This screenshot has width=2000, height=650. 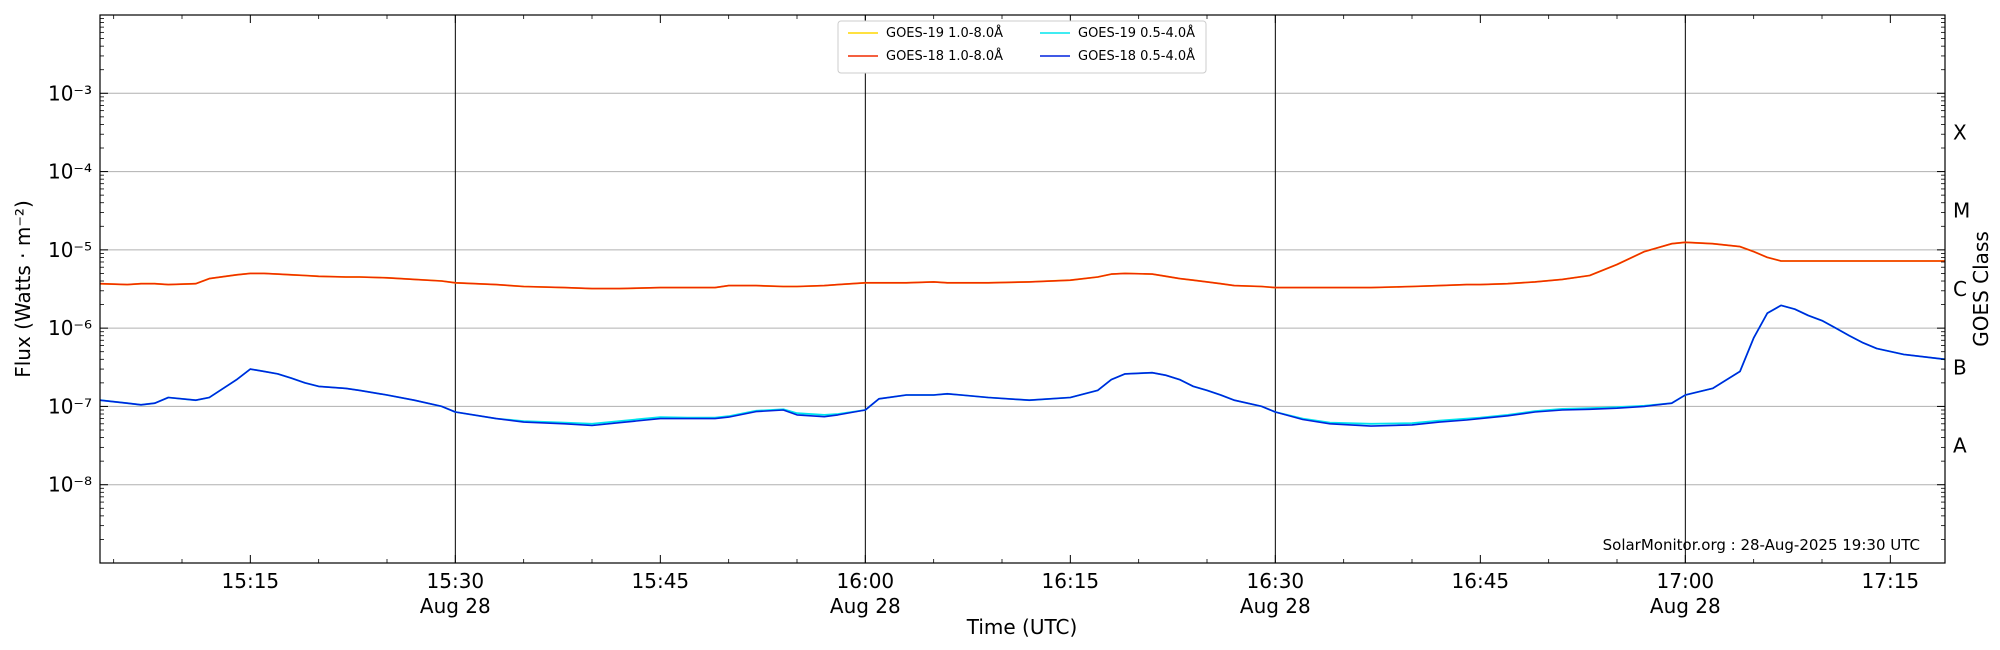 I want to click on y-tick-label: 10⁻⁷, so click(x=70, y=406).